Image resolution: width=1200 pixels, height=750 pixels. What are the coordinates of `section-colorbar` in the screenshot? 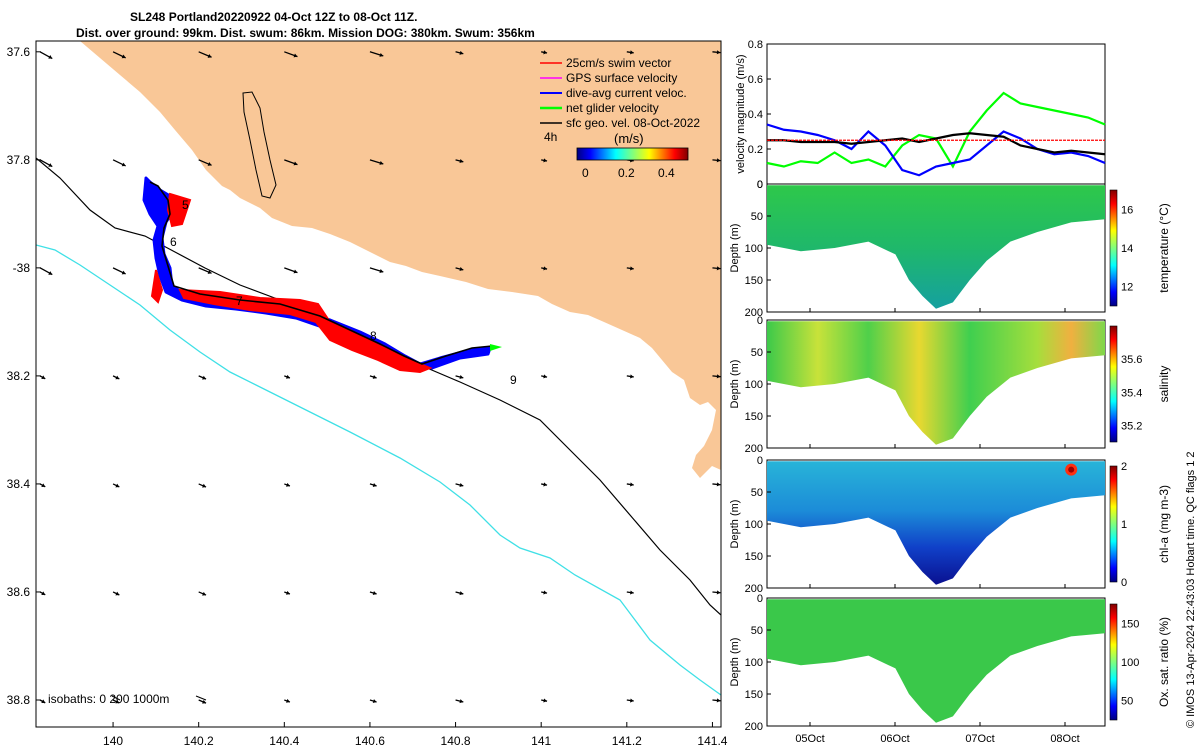 It's located at (1113, 248).